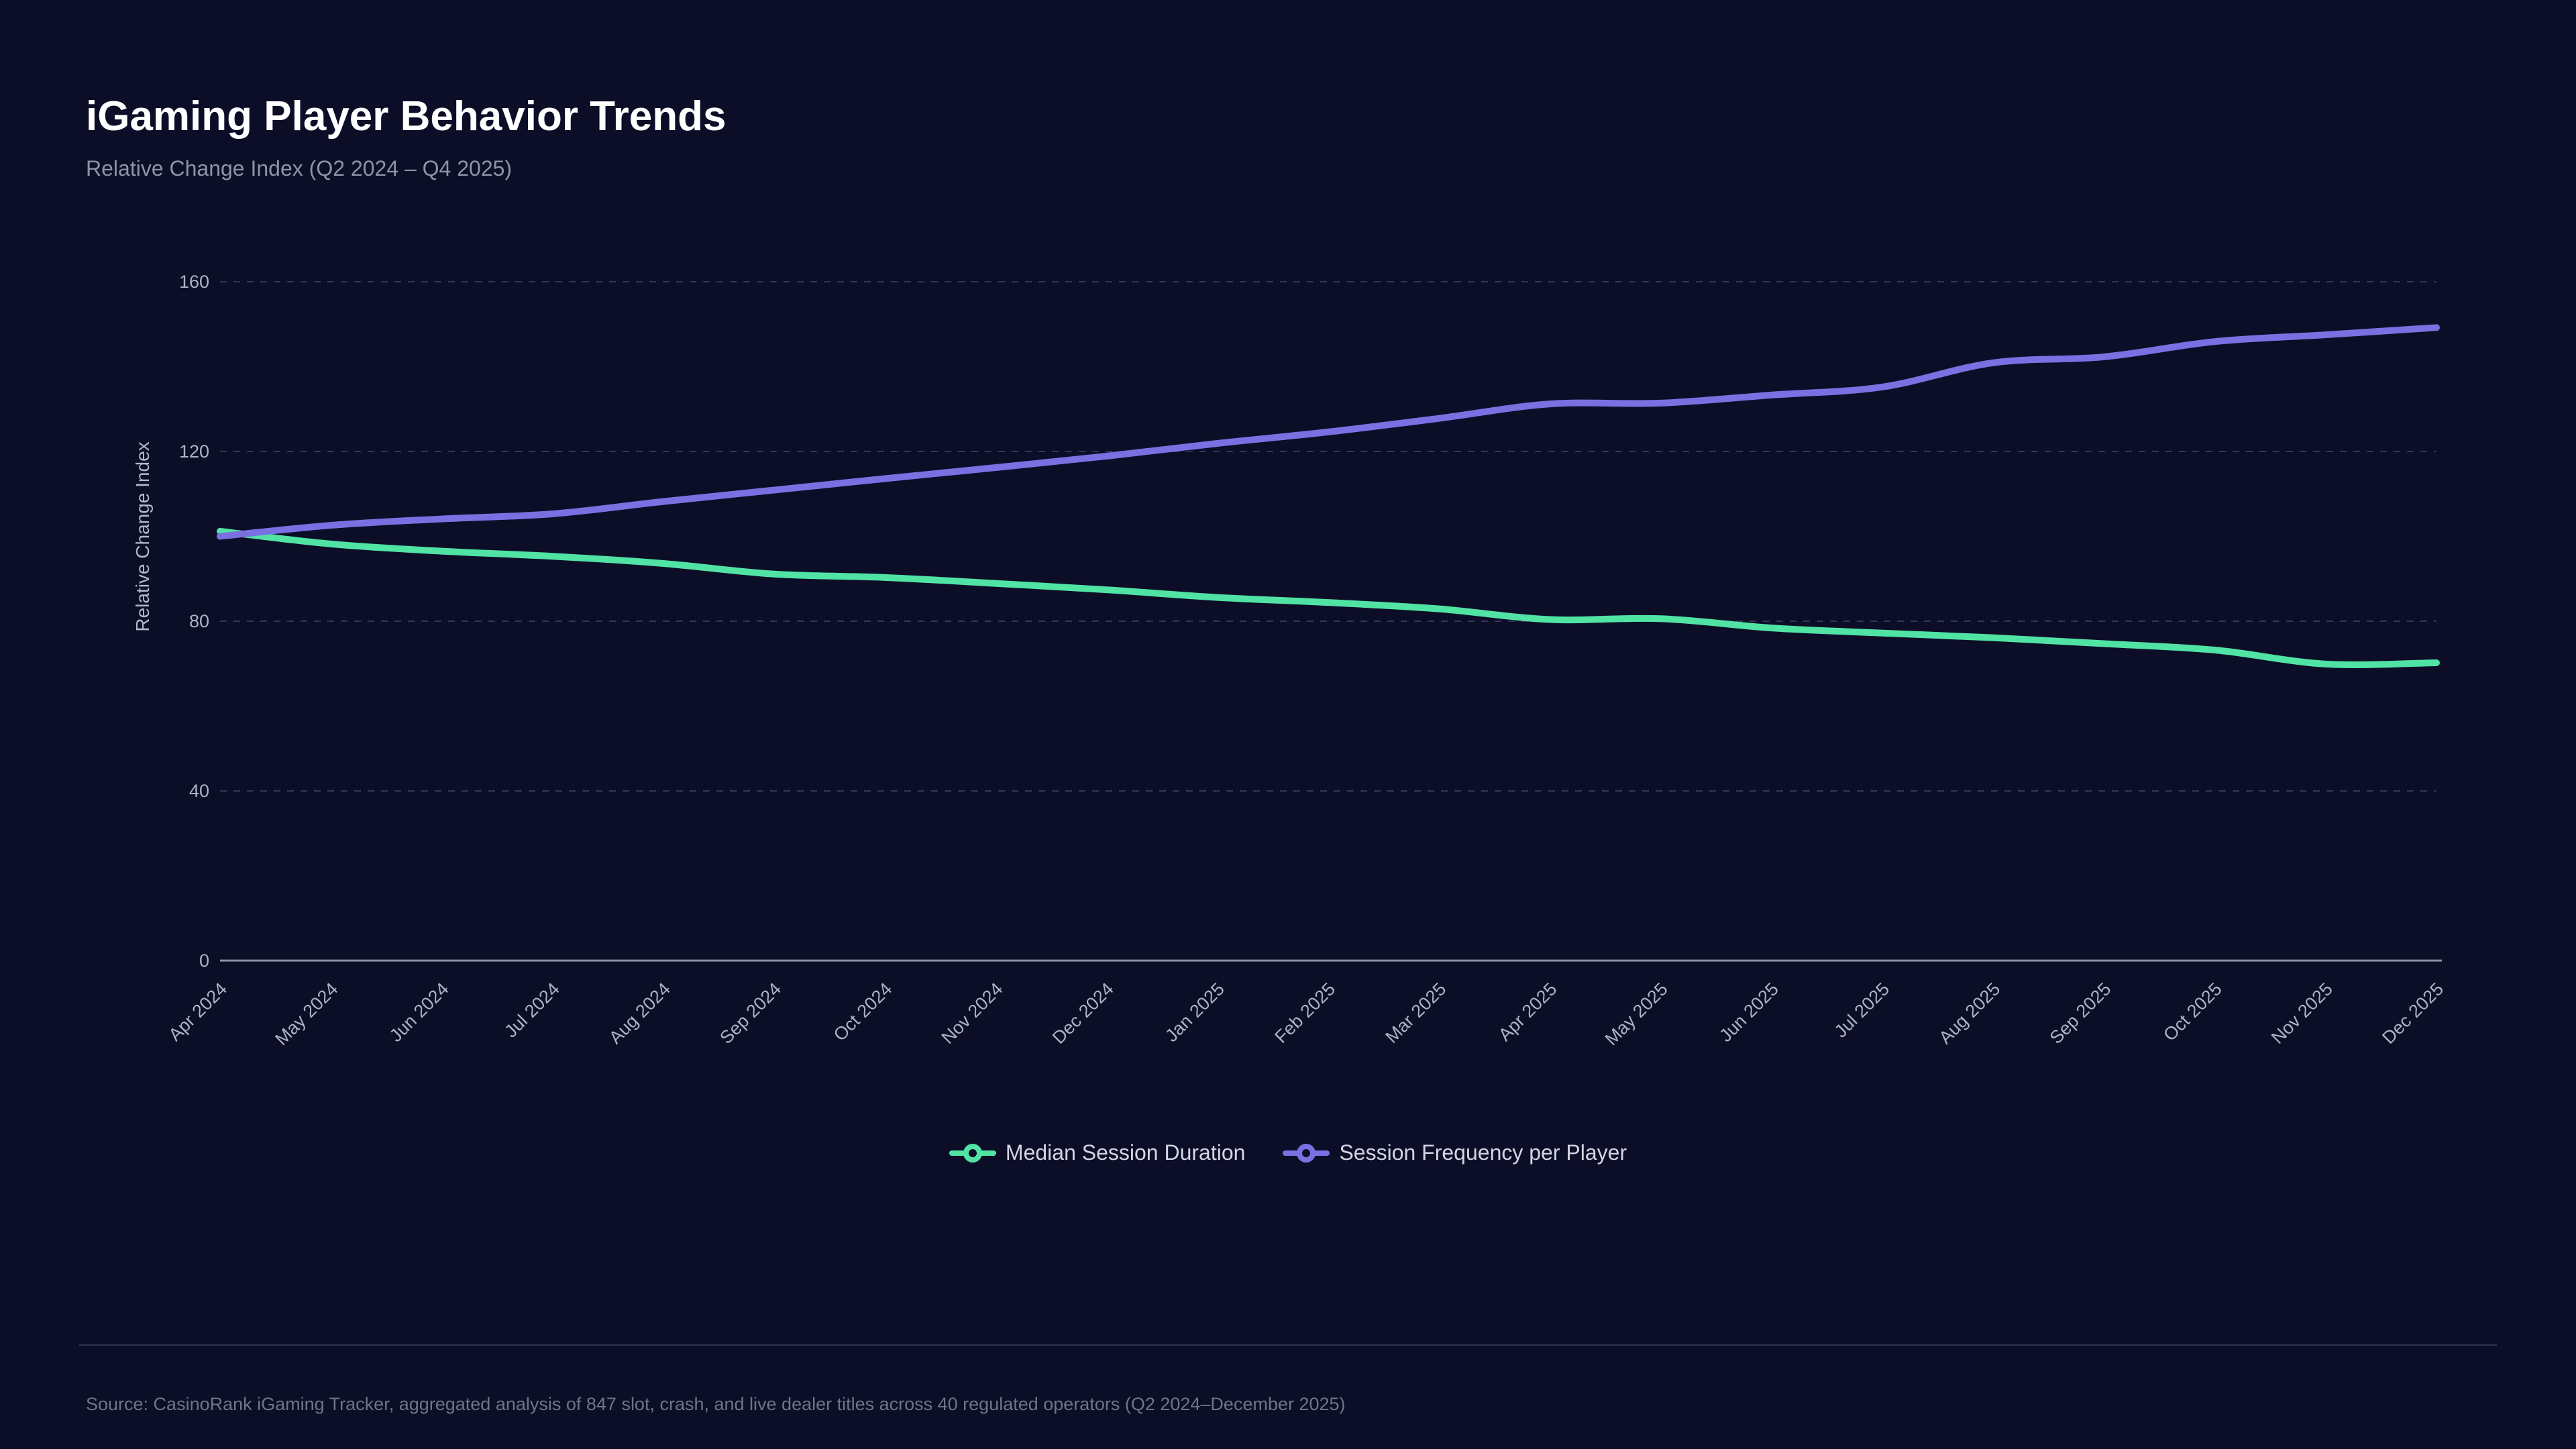 Image resolution: width=2576 pixels, height=1449 pixels. I want to click on x-tick-label: Dec 2024, so click(1083, 1013).